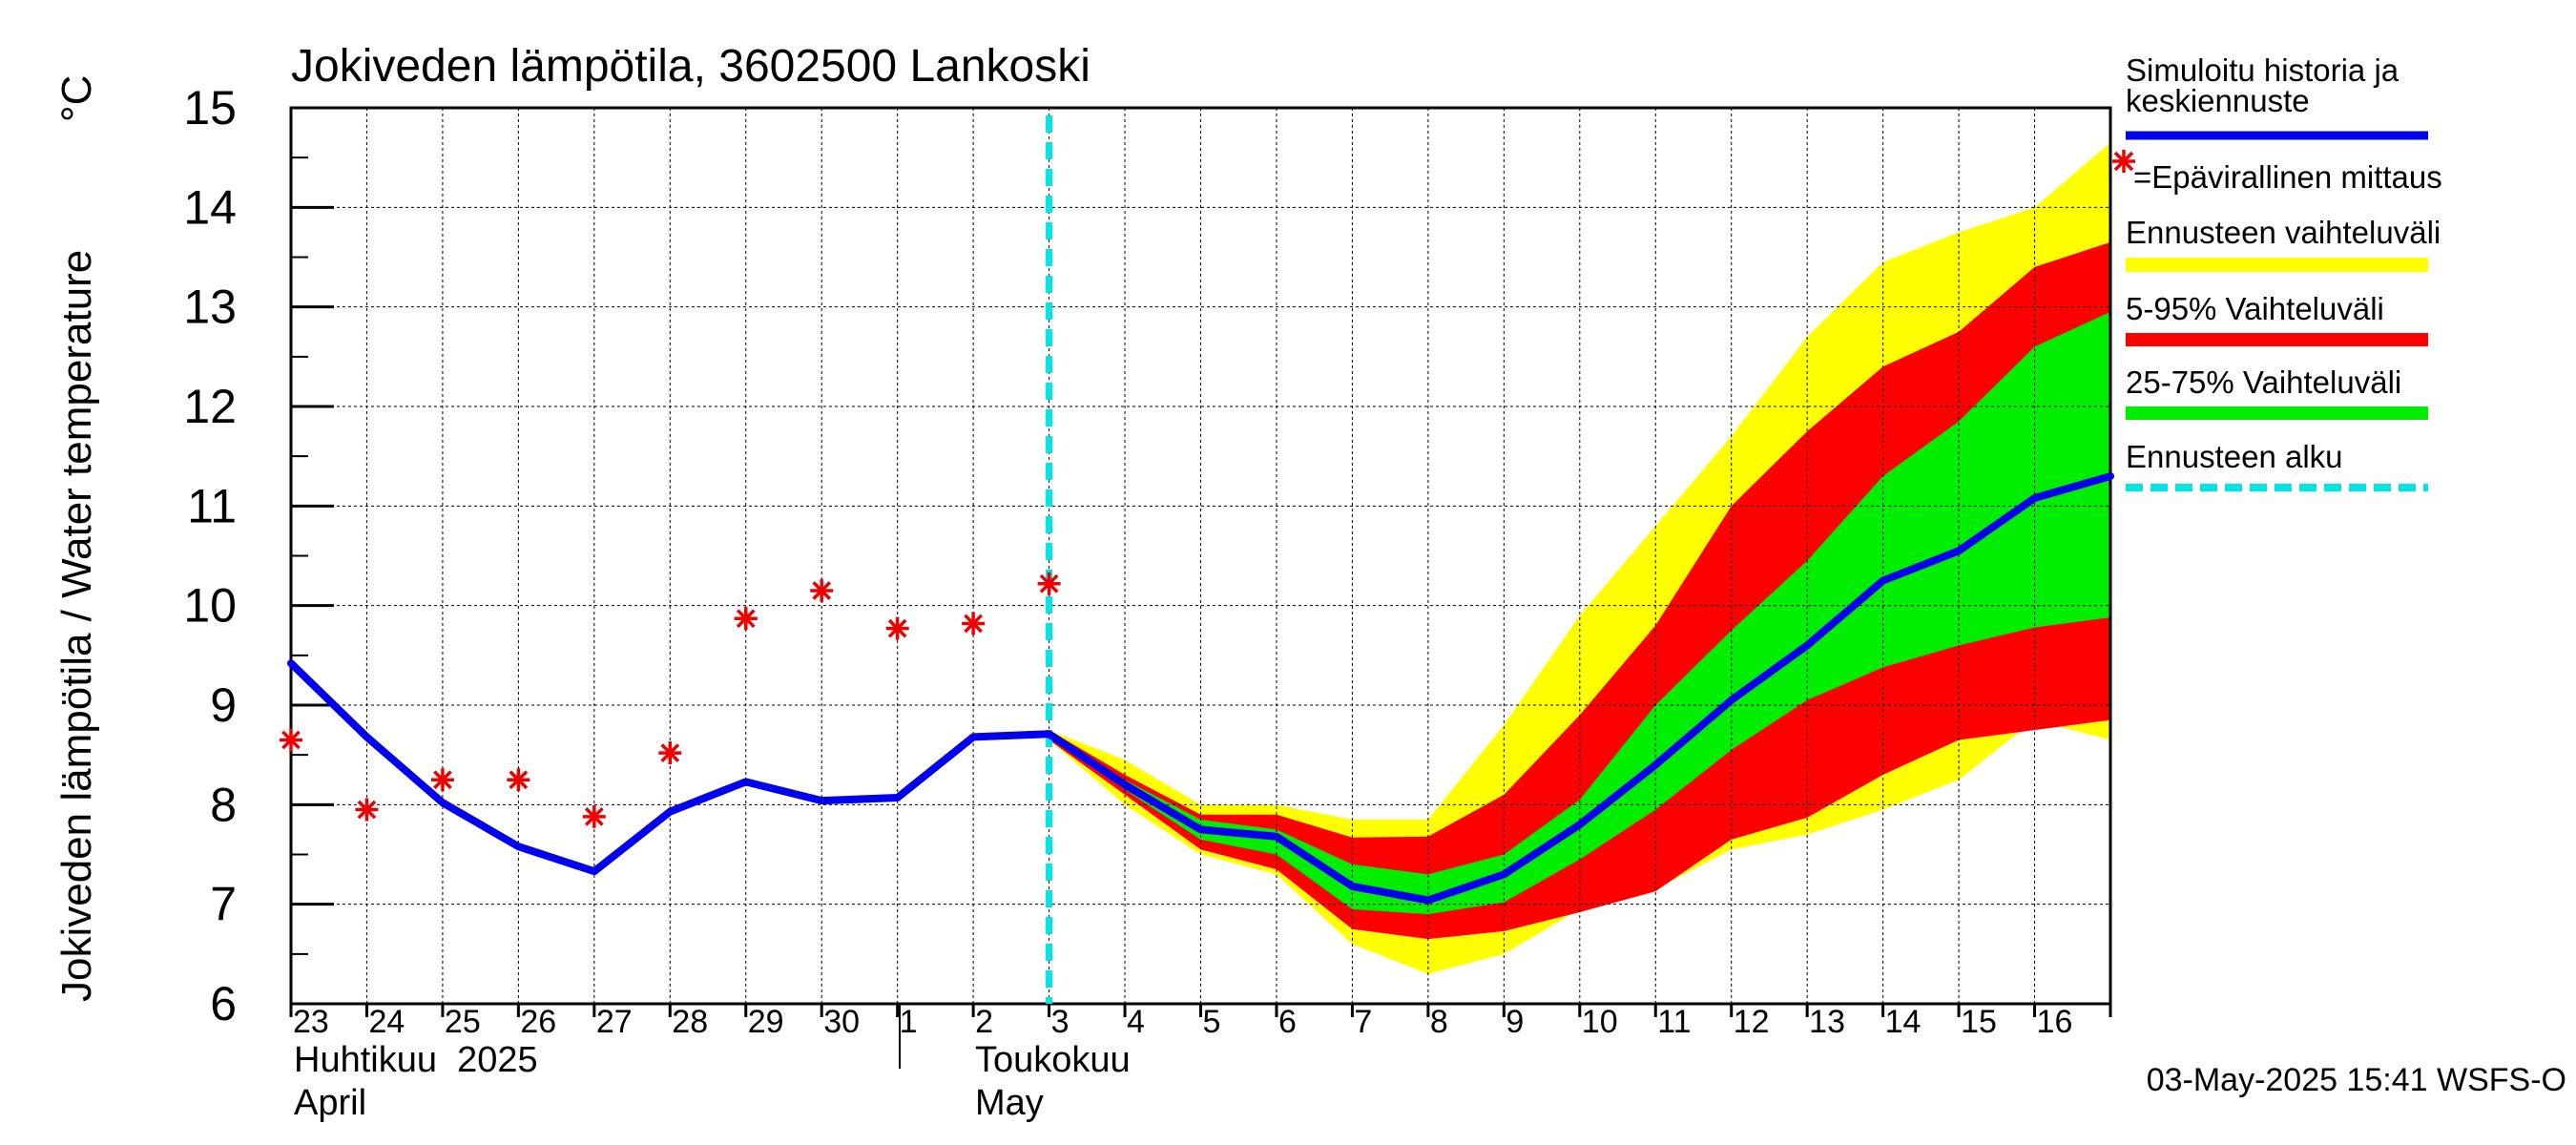  I want to click on x-tick-label: 27, so click(614, 1022).